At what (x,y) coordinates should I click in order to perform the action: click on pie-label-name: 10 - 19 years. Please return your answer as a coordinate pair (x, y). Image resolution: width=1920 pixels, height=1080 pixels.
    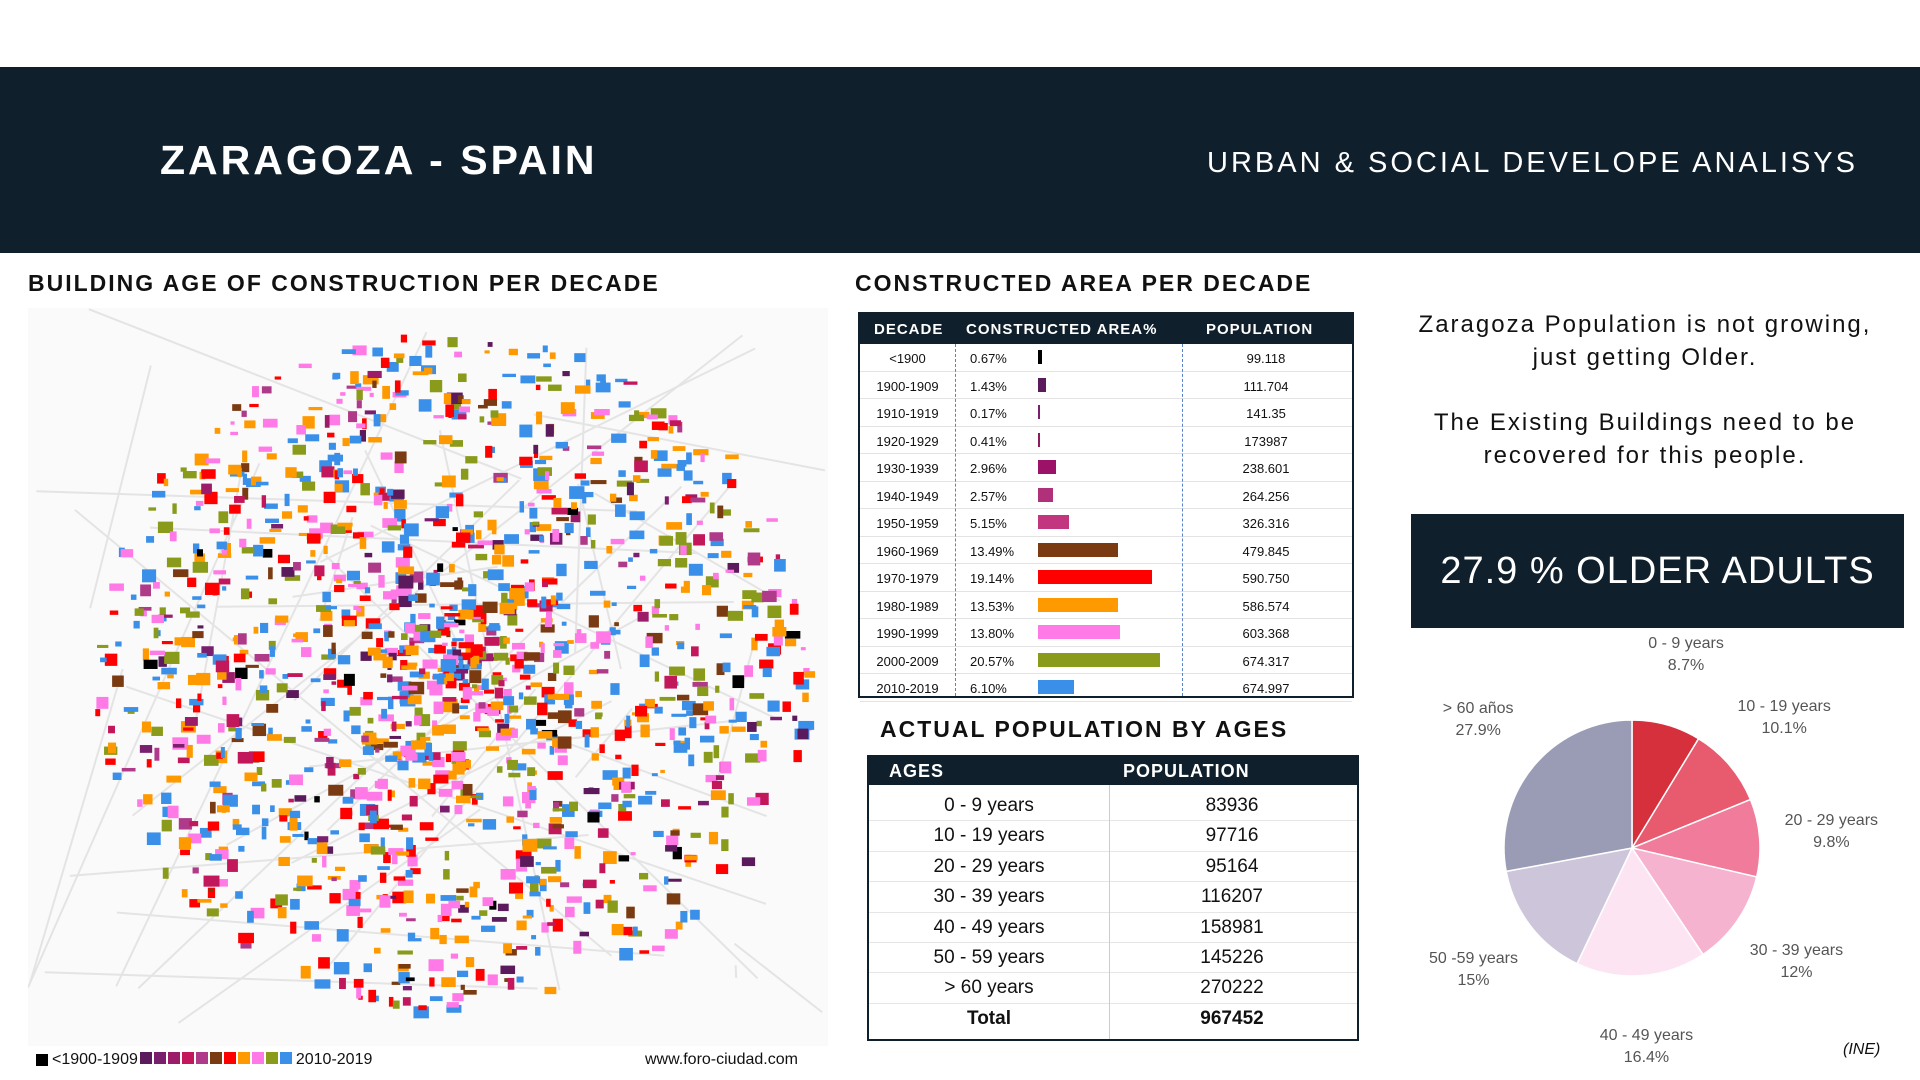
    Looking at the image, I should click on (1784, 707).